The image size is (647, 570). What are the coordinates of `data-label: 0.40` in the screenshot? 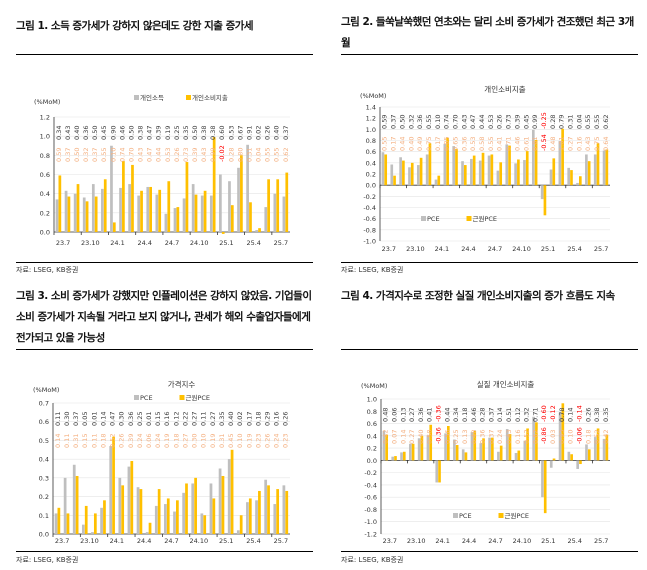 It's located at (421, 437).